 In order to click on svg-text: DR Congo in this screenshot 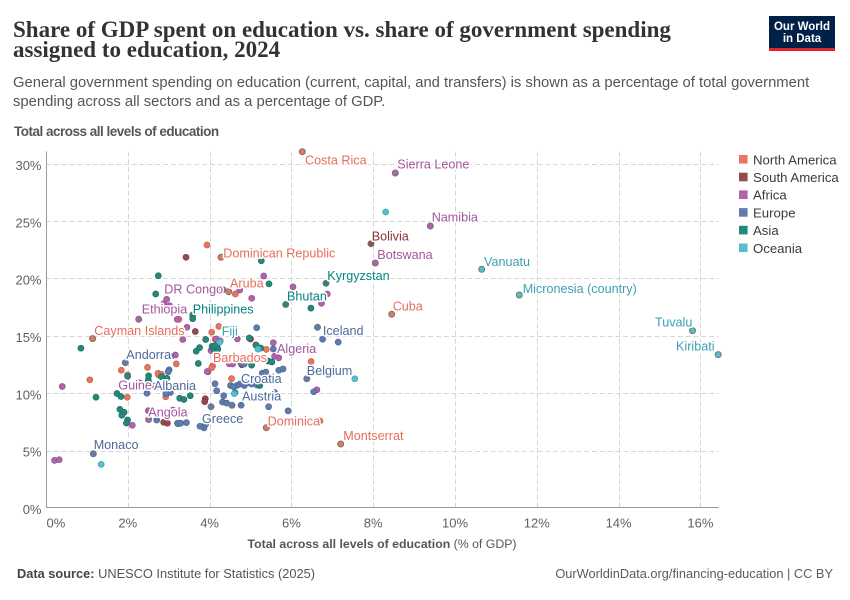, I will do `click(193, 290)`.